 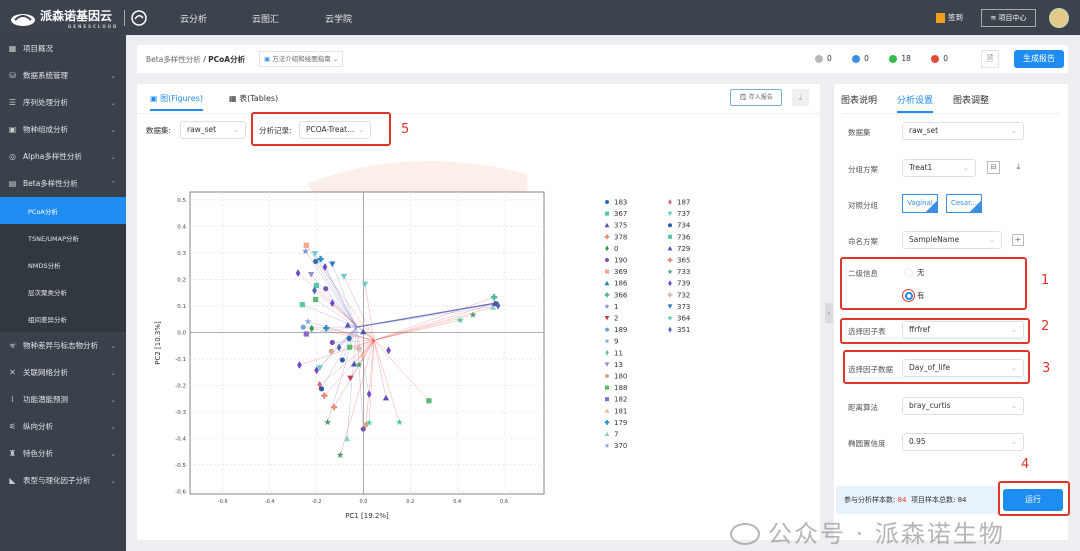 What do you see at coordinates (914, 272) in the screenshot?
I see `radio-none: 无` at bounding box center [914, 272].